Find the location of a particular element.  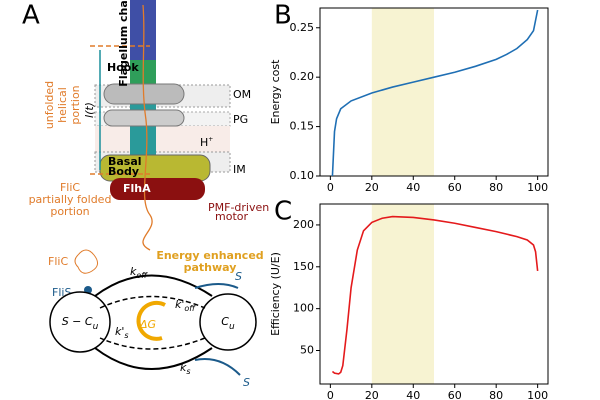

panel-label: B is located at coordinates (283, 16).